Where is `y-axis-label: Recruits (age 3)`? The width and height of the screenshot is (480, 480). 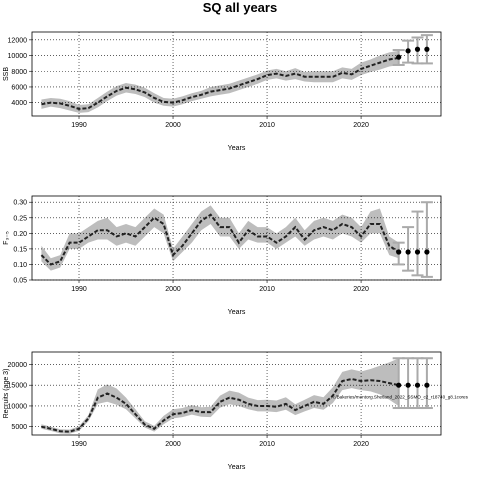 y-axis-label: Recruits (age 3) is located at coordinates (6, 394).